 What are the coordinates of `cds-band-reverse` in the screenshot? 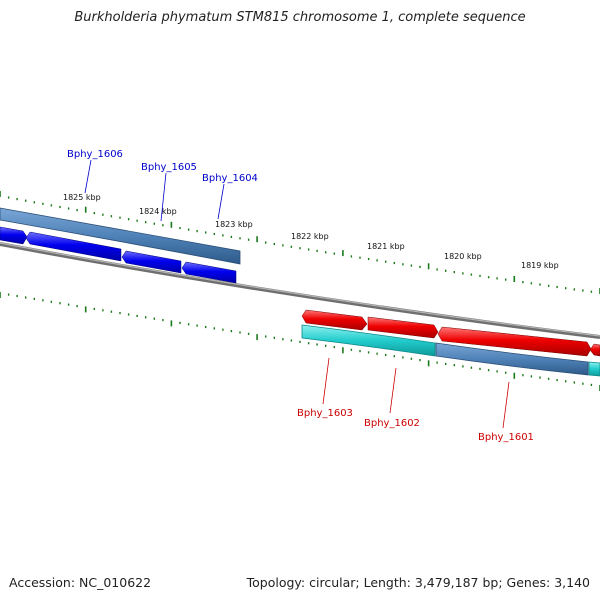 It's located at (120, 236).